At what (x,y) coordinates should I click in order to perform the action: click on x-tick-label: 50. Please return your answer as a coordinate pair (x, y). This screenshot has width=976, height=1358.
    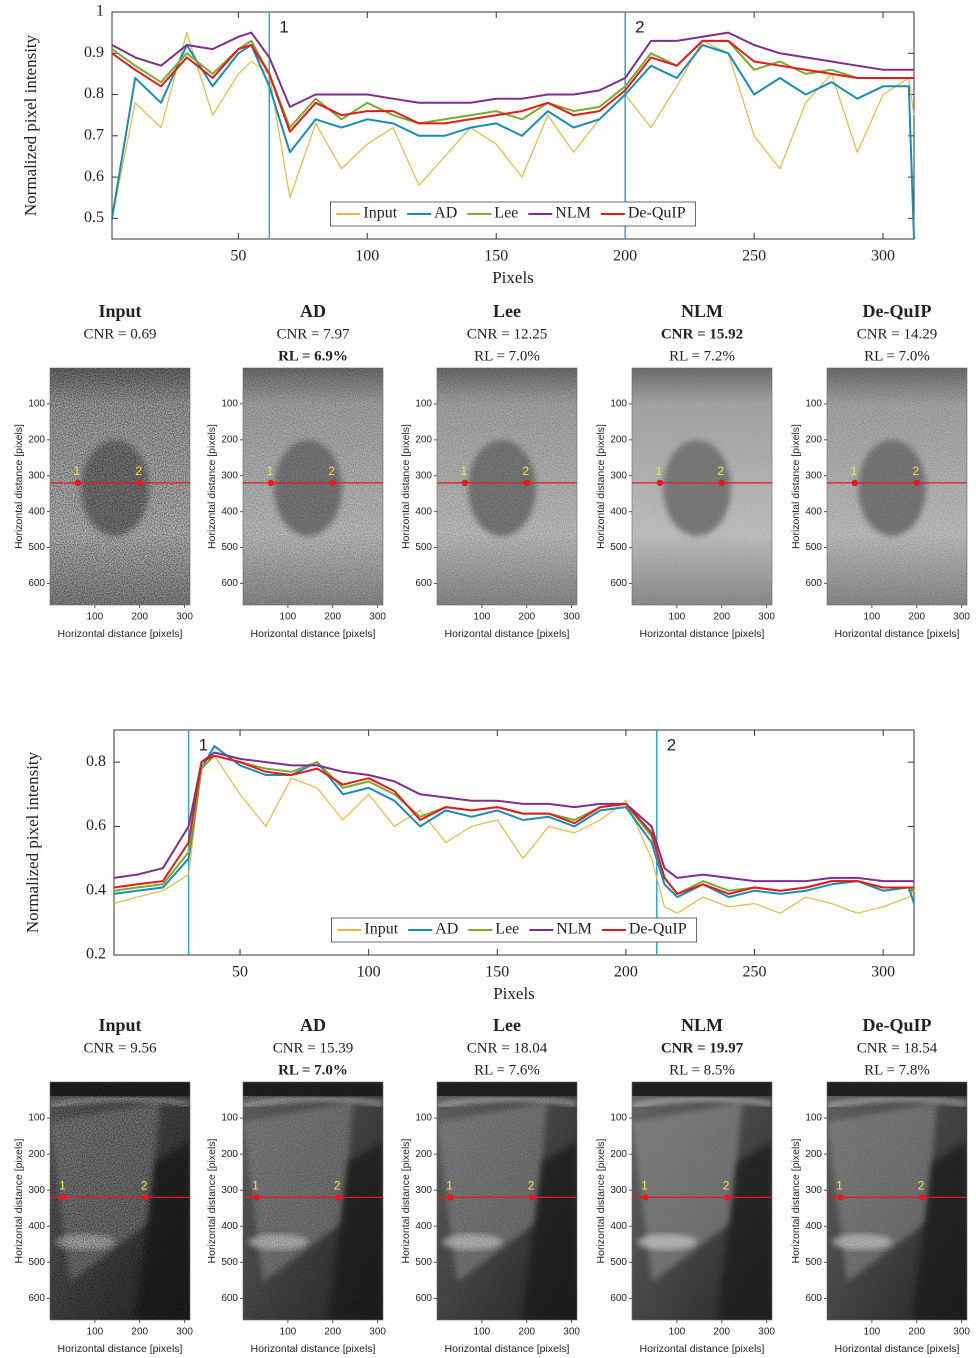
    Looking at the image, I should click on (238, 256).